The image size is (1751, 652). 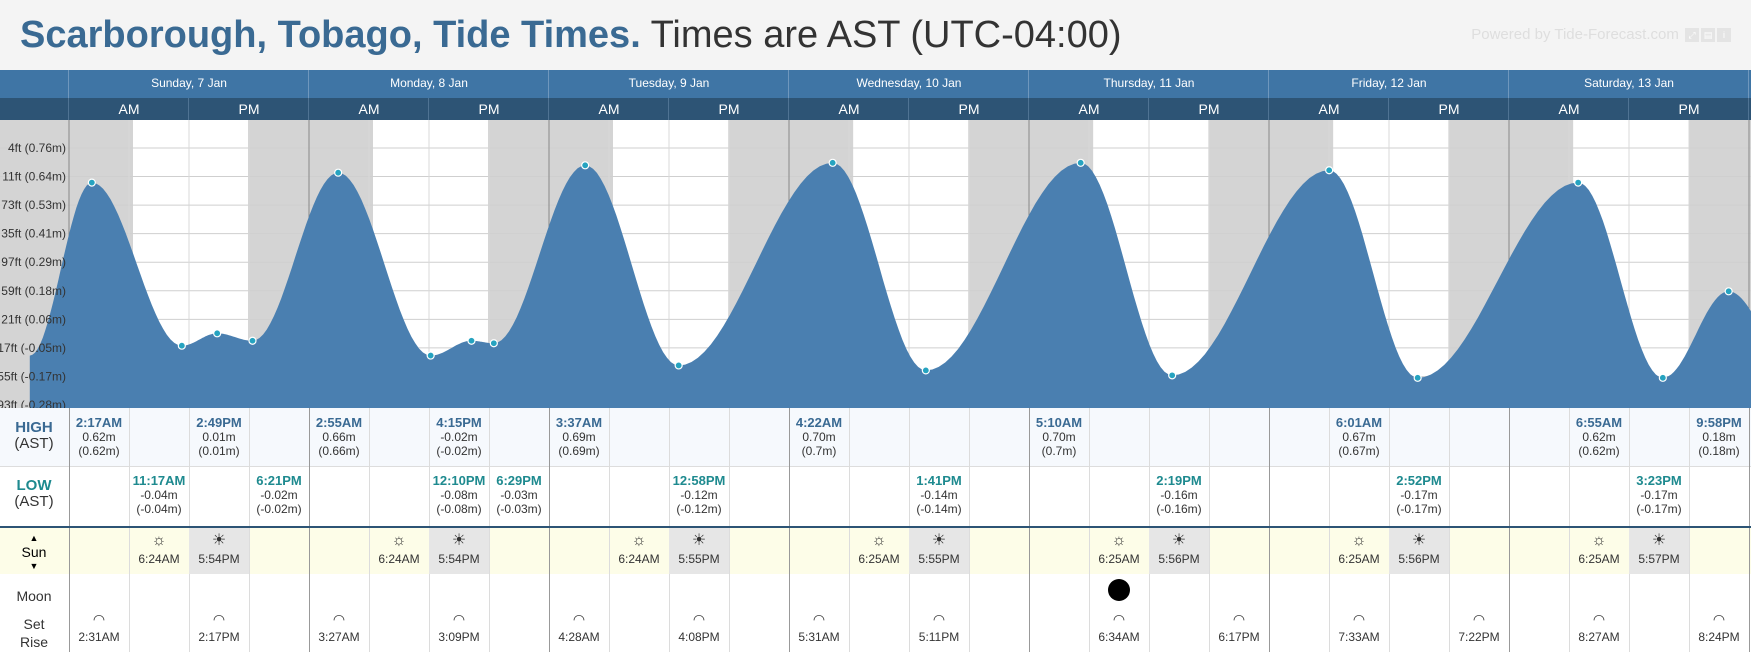 I want to click on day-label: Friday, 12 Jan, so click(x=1389, y=83).